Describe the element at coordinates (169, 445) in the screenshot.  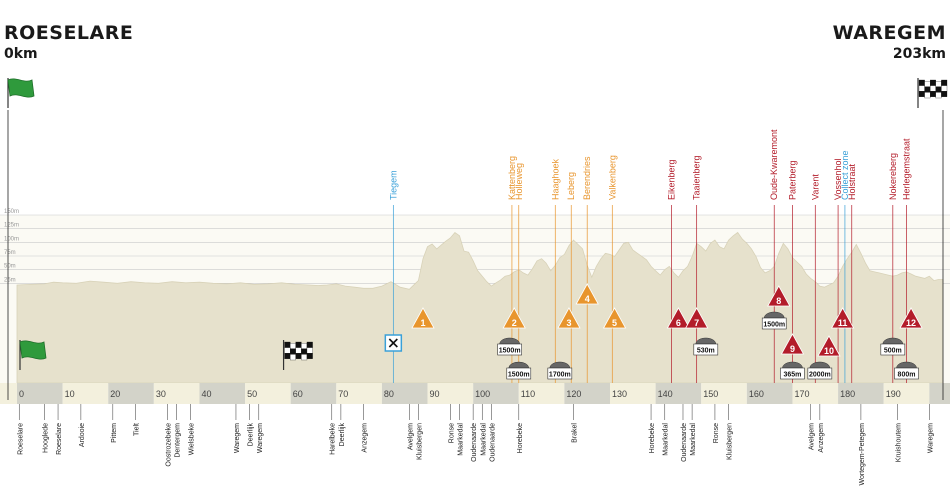
I see `town-label: Oostrozebeke` at that location.